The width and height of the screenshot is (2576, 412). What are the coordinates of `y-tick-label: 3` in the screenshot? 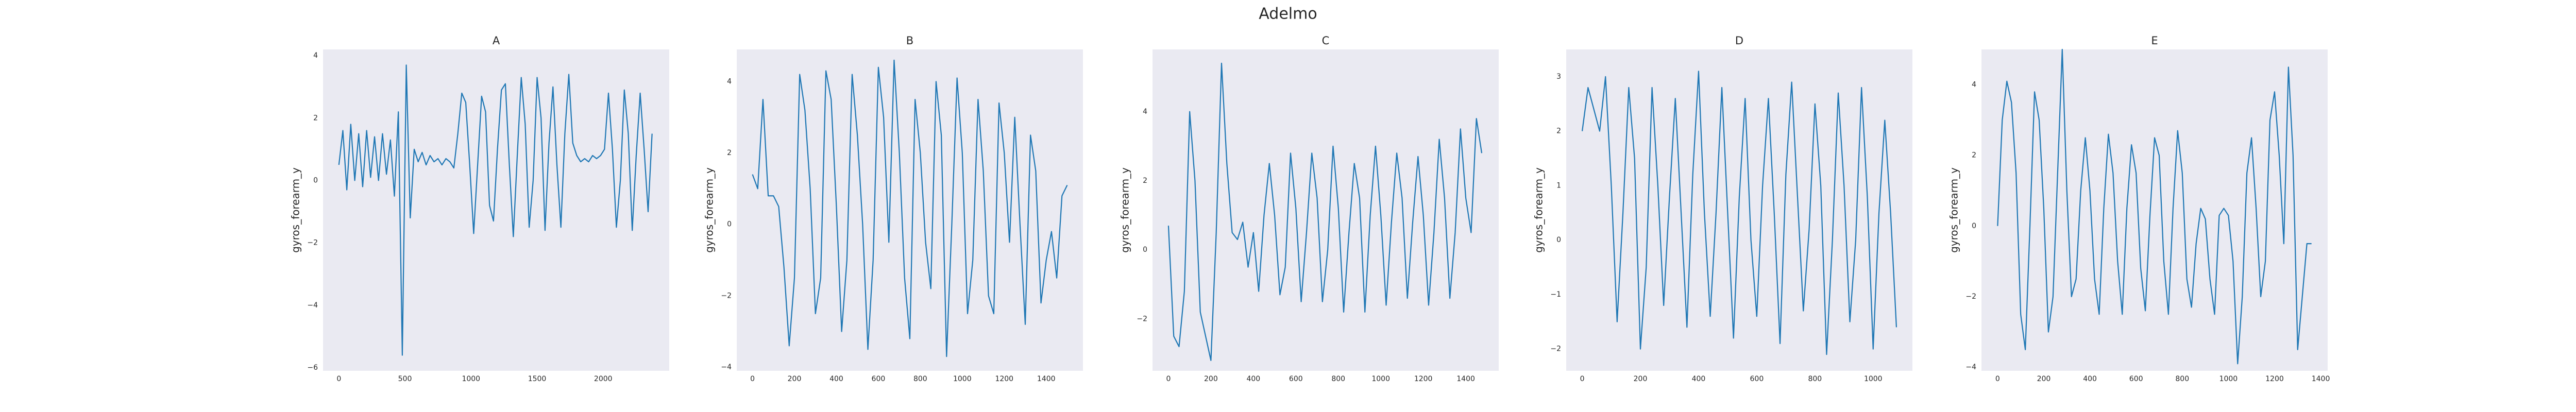 It's located at (1558, 77).